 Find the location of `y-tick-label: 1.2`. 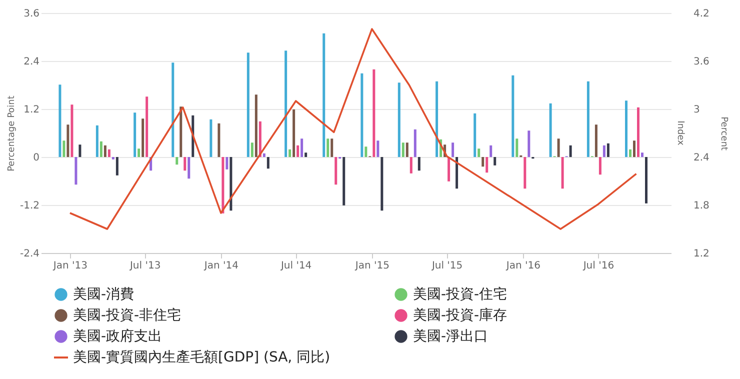

y-tick-label: 1.2 is located at coordinates (32, 110).